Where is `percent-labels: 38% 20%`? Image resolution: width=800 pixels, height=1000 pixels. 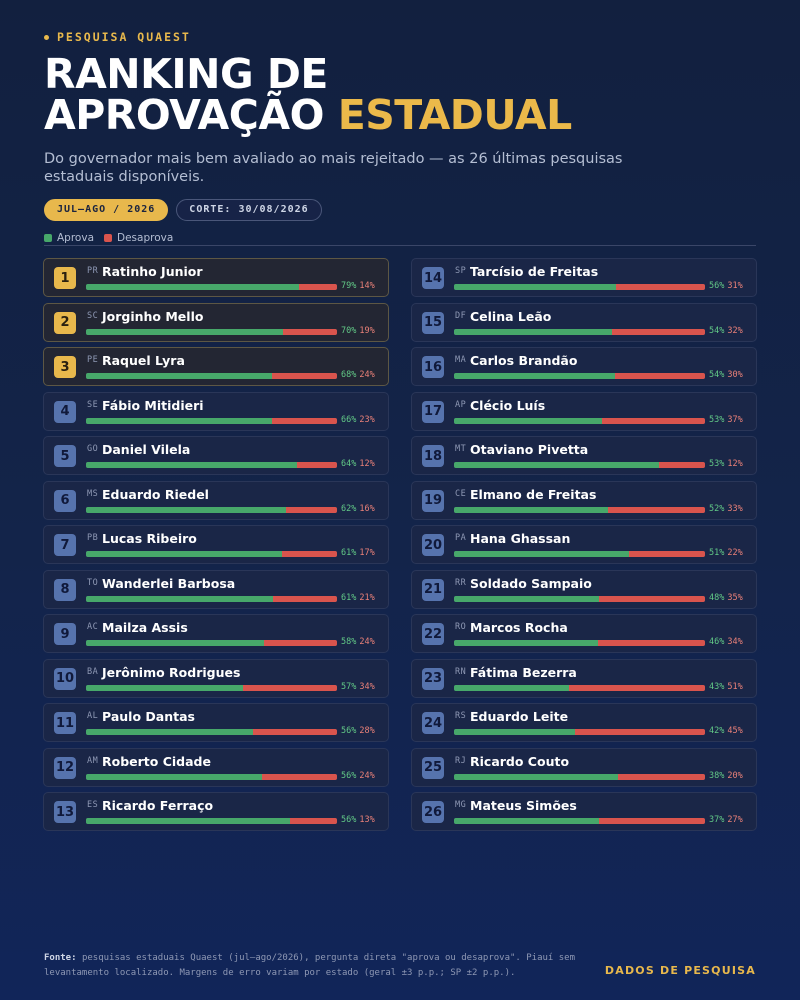 percent-labels: 38% 20% is located at coordinates (726, 776).